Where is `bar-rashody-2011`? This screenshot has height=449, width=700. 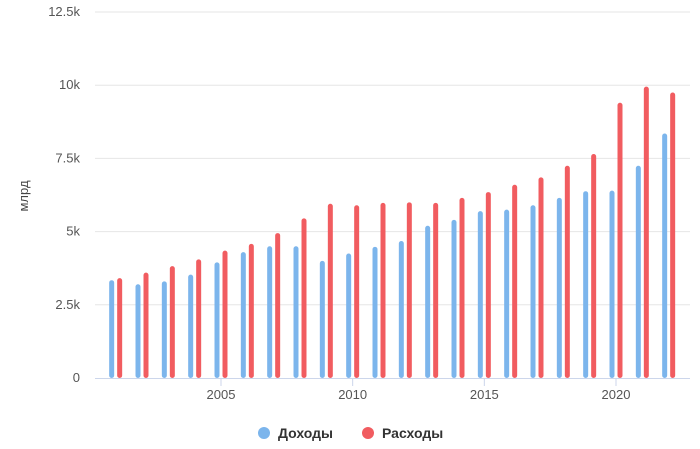
bar-rashody-2011 is located at coordinates (383, 290).